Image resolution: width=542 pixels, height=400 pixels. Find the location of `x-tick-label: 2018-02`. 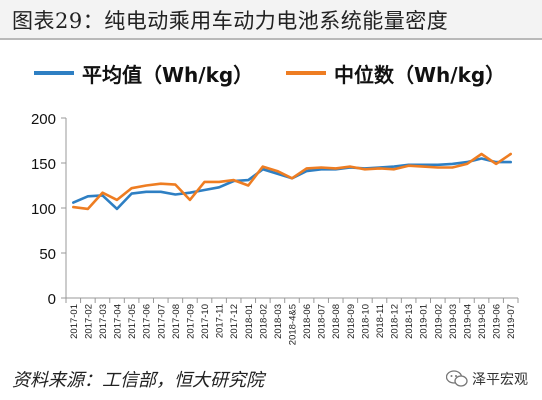

x-tick-label: 2018-02 is located at coordinates (263, 321).